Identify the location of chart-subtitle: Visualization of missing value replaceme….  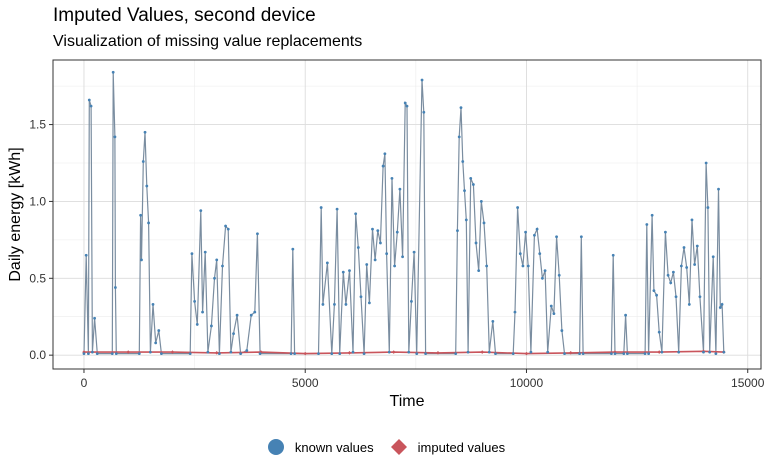
(208, 41).